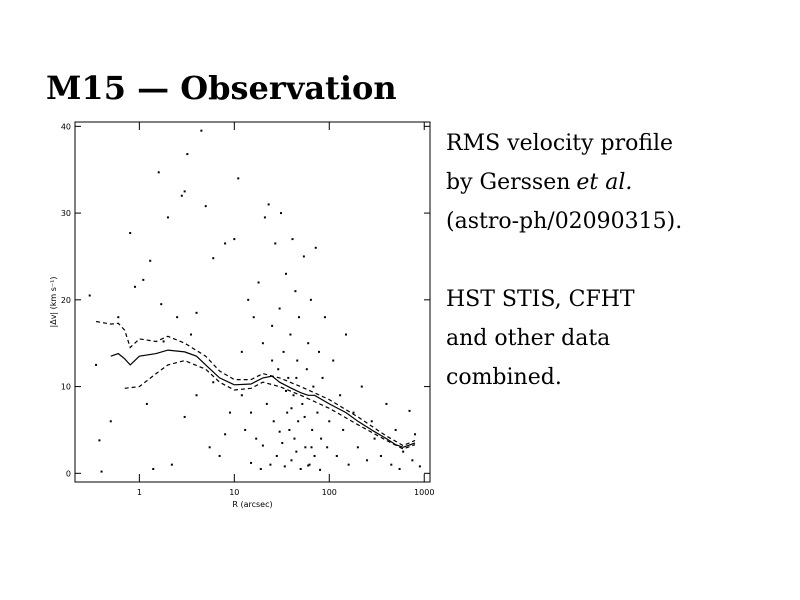  What do you see at coordinates (540, 299) in the screenshot?
I see `text-span: HST STIS, CFHT` at bounding box center [540, 299].